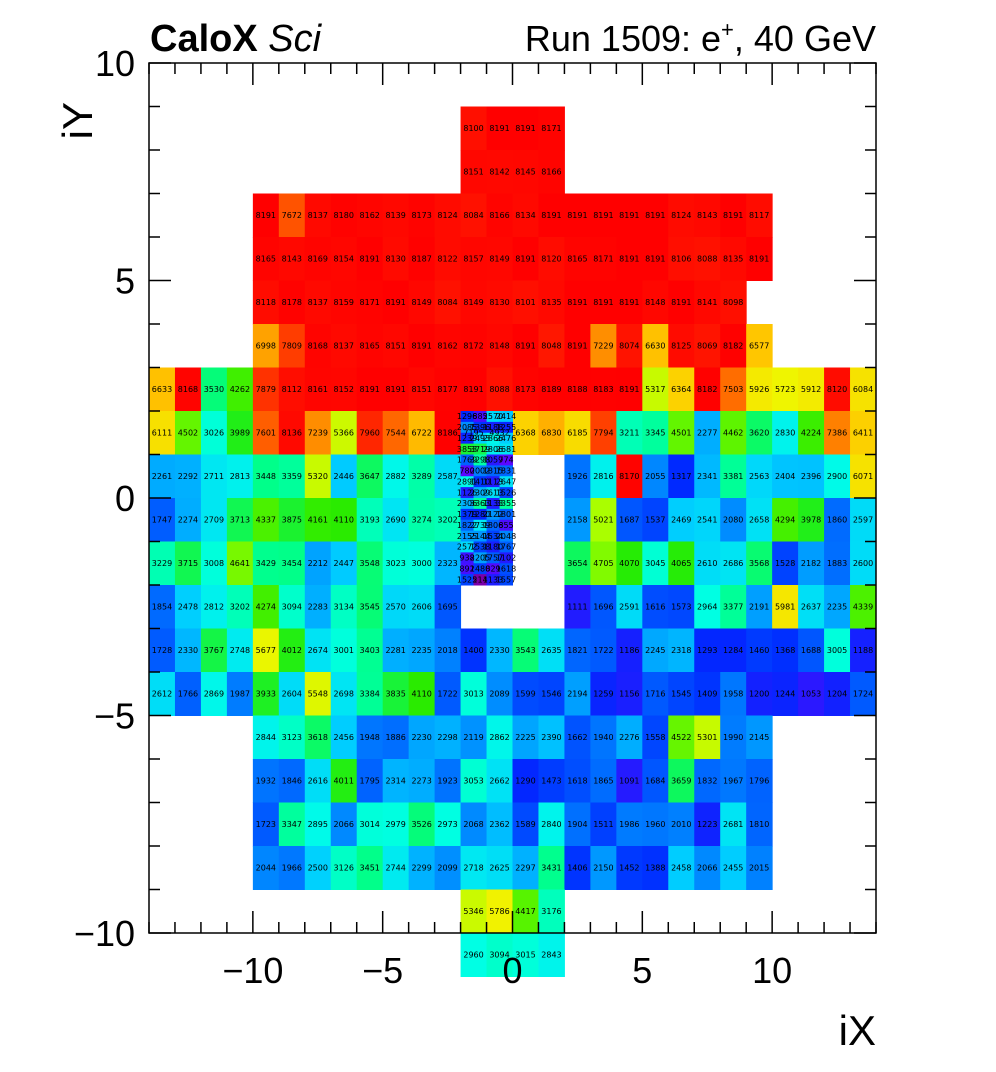 The height and width of the screenshot is (1072, 996). I want to click on cell-value-label: 8088, so click(499, 389).